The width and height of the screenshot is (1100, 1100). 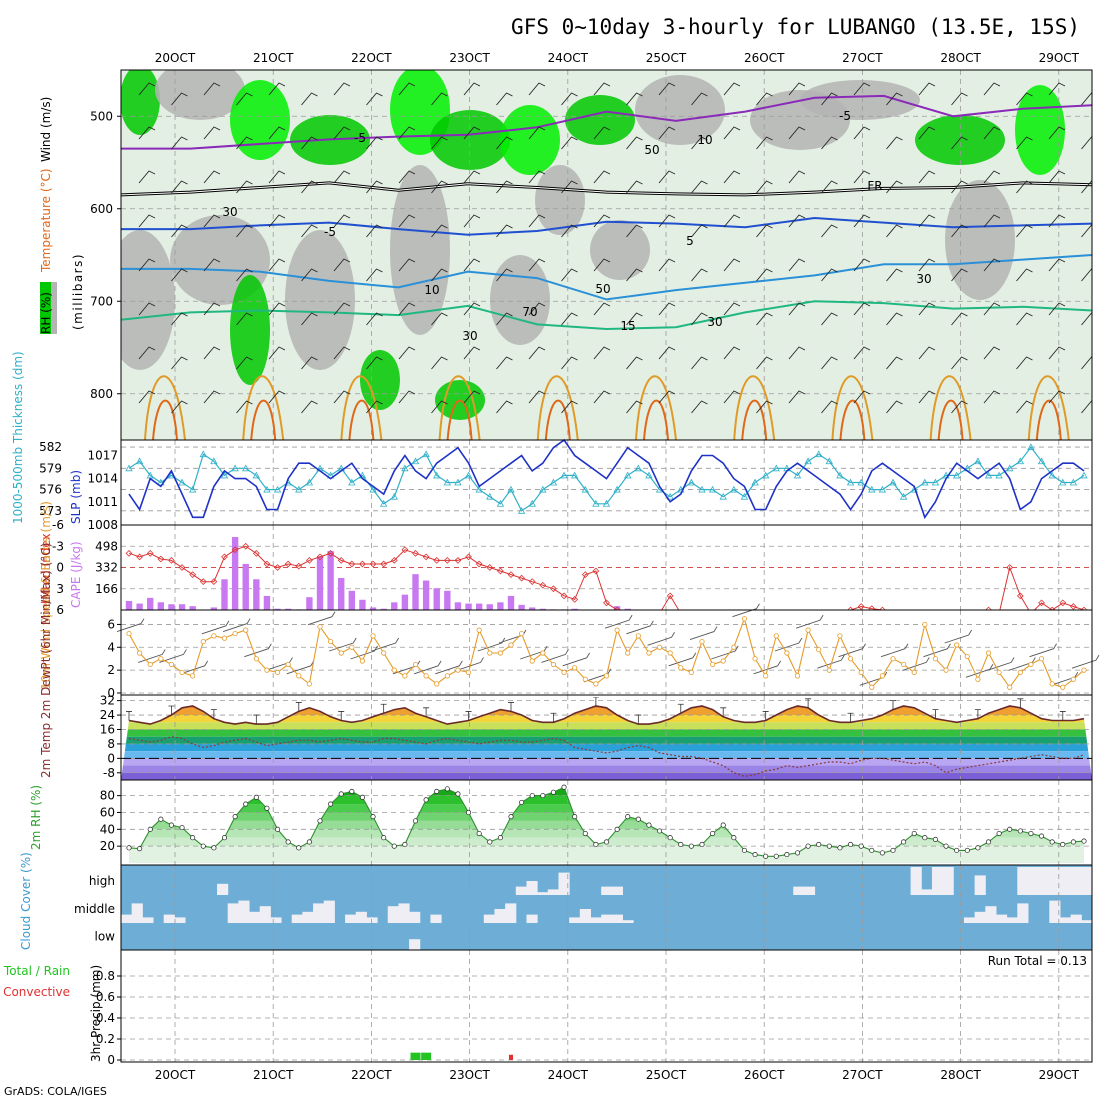 I want to click on temp-band, so click(x=606, y=769).